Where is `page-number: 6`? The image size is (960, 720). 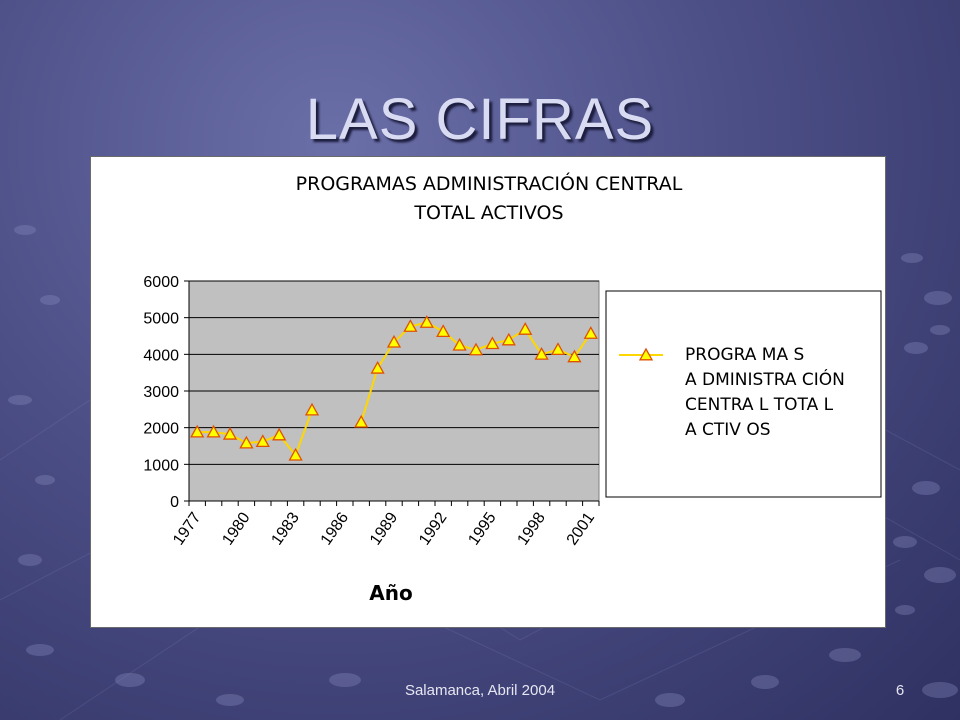
page-number: 6 is located at coordinates (900, 690).